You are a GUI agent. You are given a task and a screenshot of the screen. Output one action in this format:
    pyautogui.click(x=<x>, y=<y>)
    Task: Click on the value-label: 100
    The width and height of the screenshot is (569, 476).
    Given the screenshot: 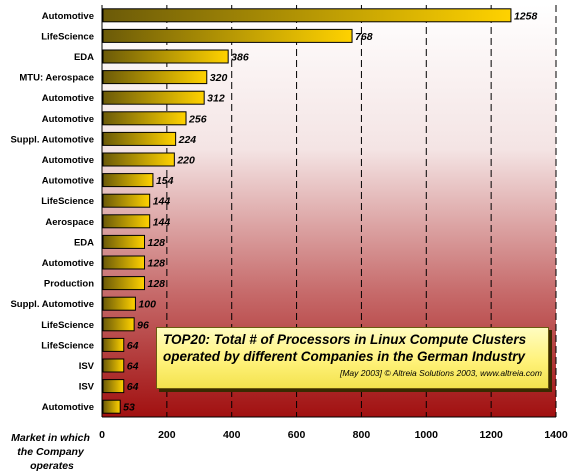 What is the action you would take?
    pyautogui.click(x=147, y=305)
    